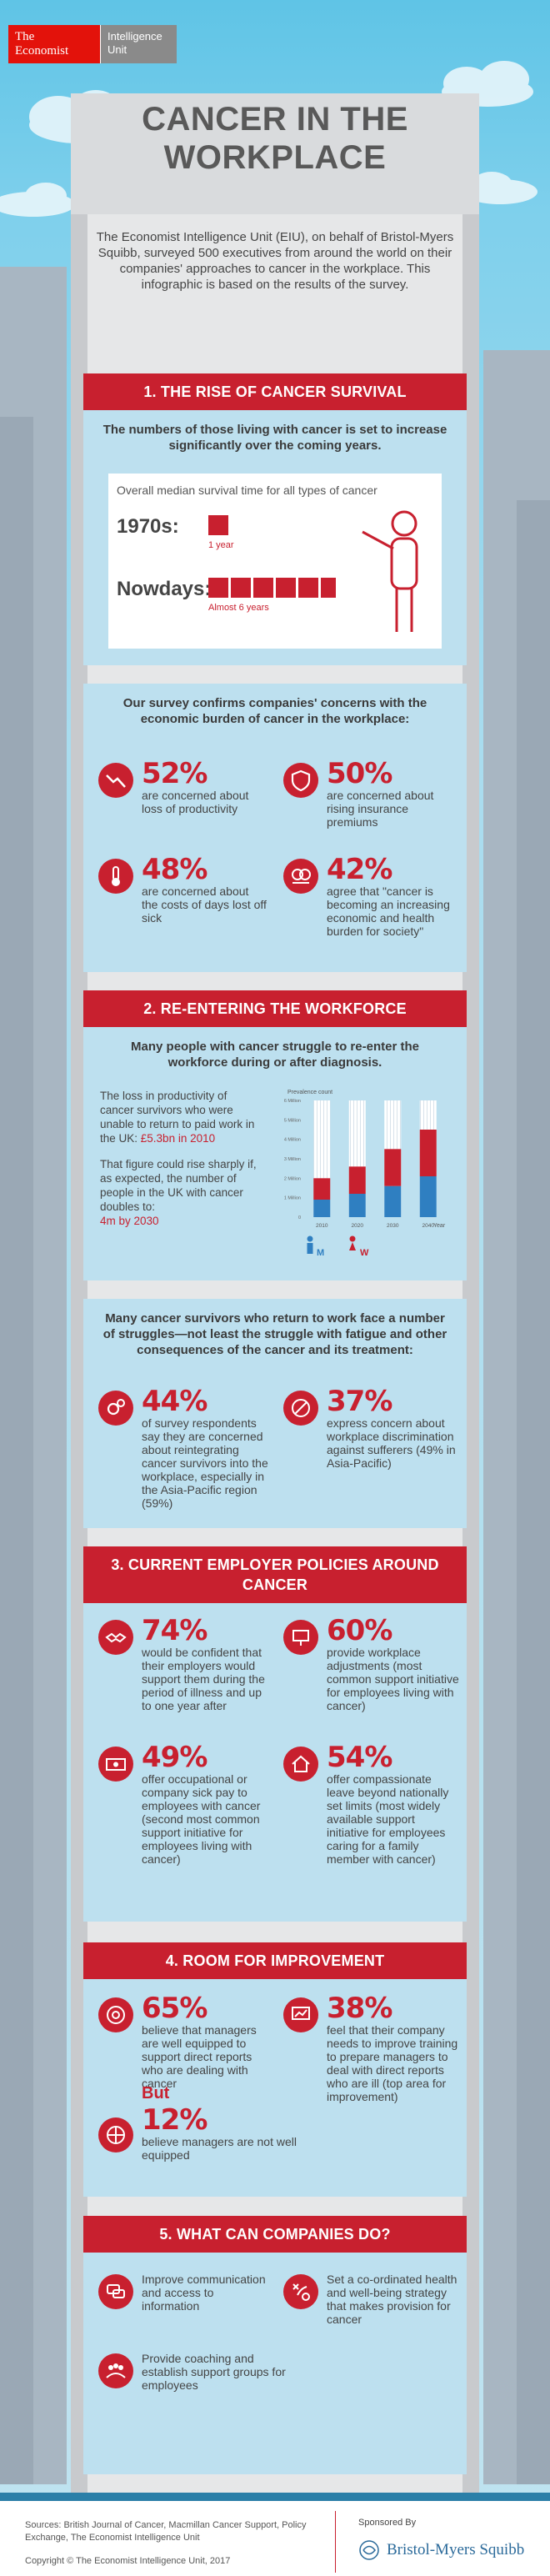  Describe the element at coordinates (335, 2542) in the screenshot. I see `footer-divider` at that location.